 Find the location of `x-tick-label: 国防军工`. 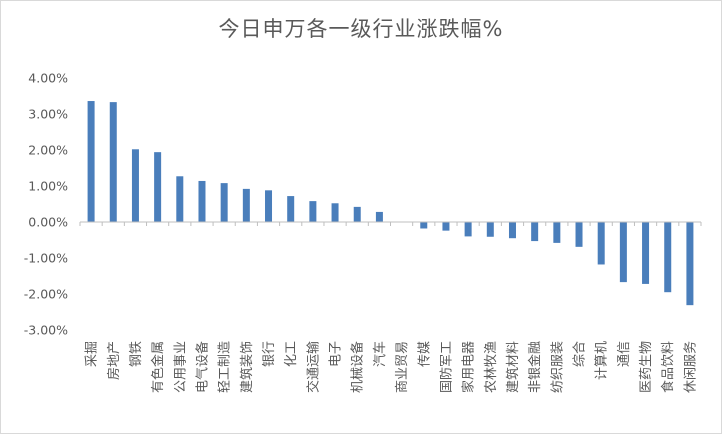

x-tick-label: 国防军工 is located at coordinates (446, 367).